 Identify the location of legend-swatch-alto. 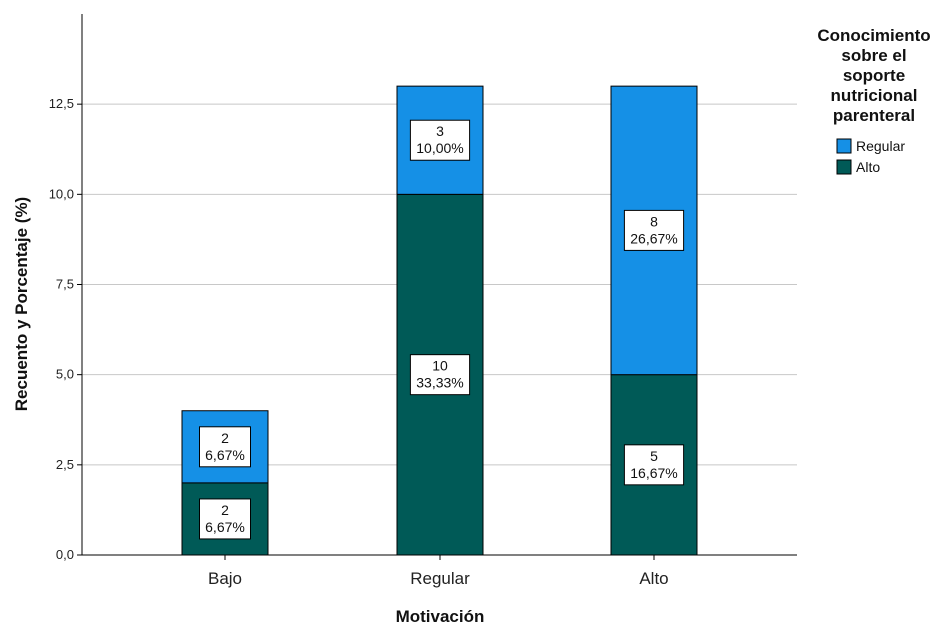
(844, 167).